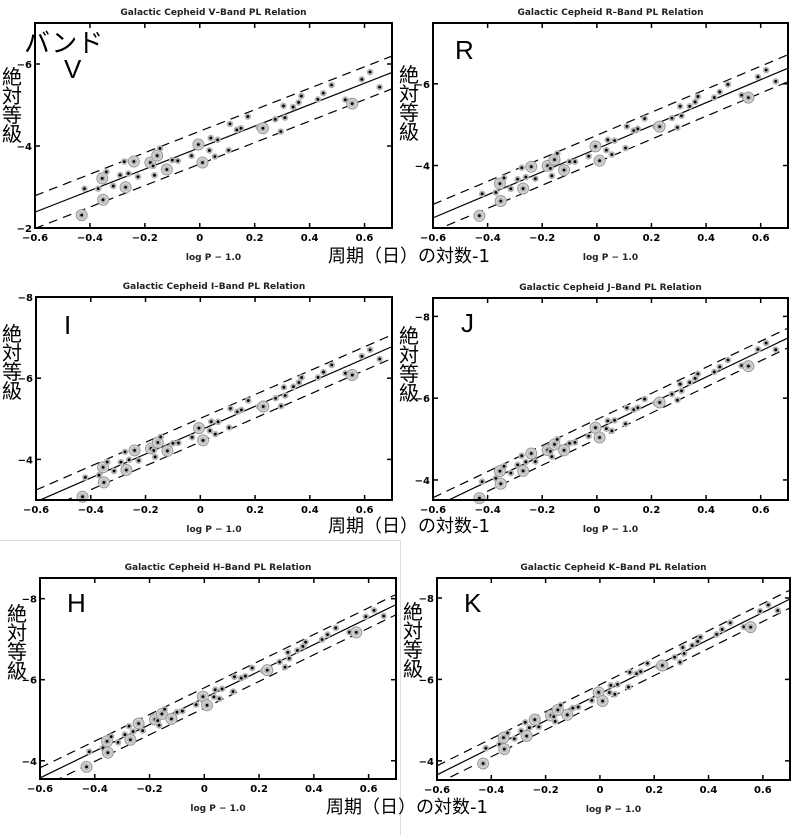 The height and width of the screenshot is (835, 802). I want to click on x-axis-label-row2: 周期（日）の対数-1, so click(409, 526).